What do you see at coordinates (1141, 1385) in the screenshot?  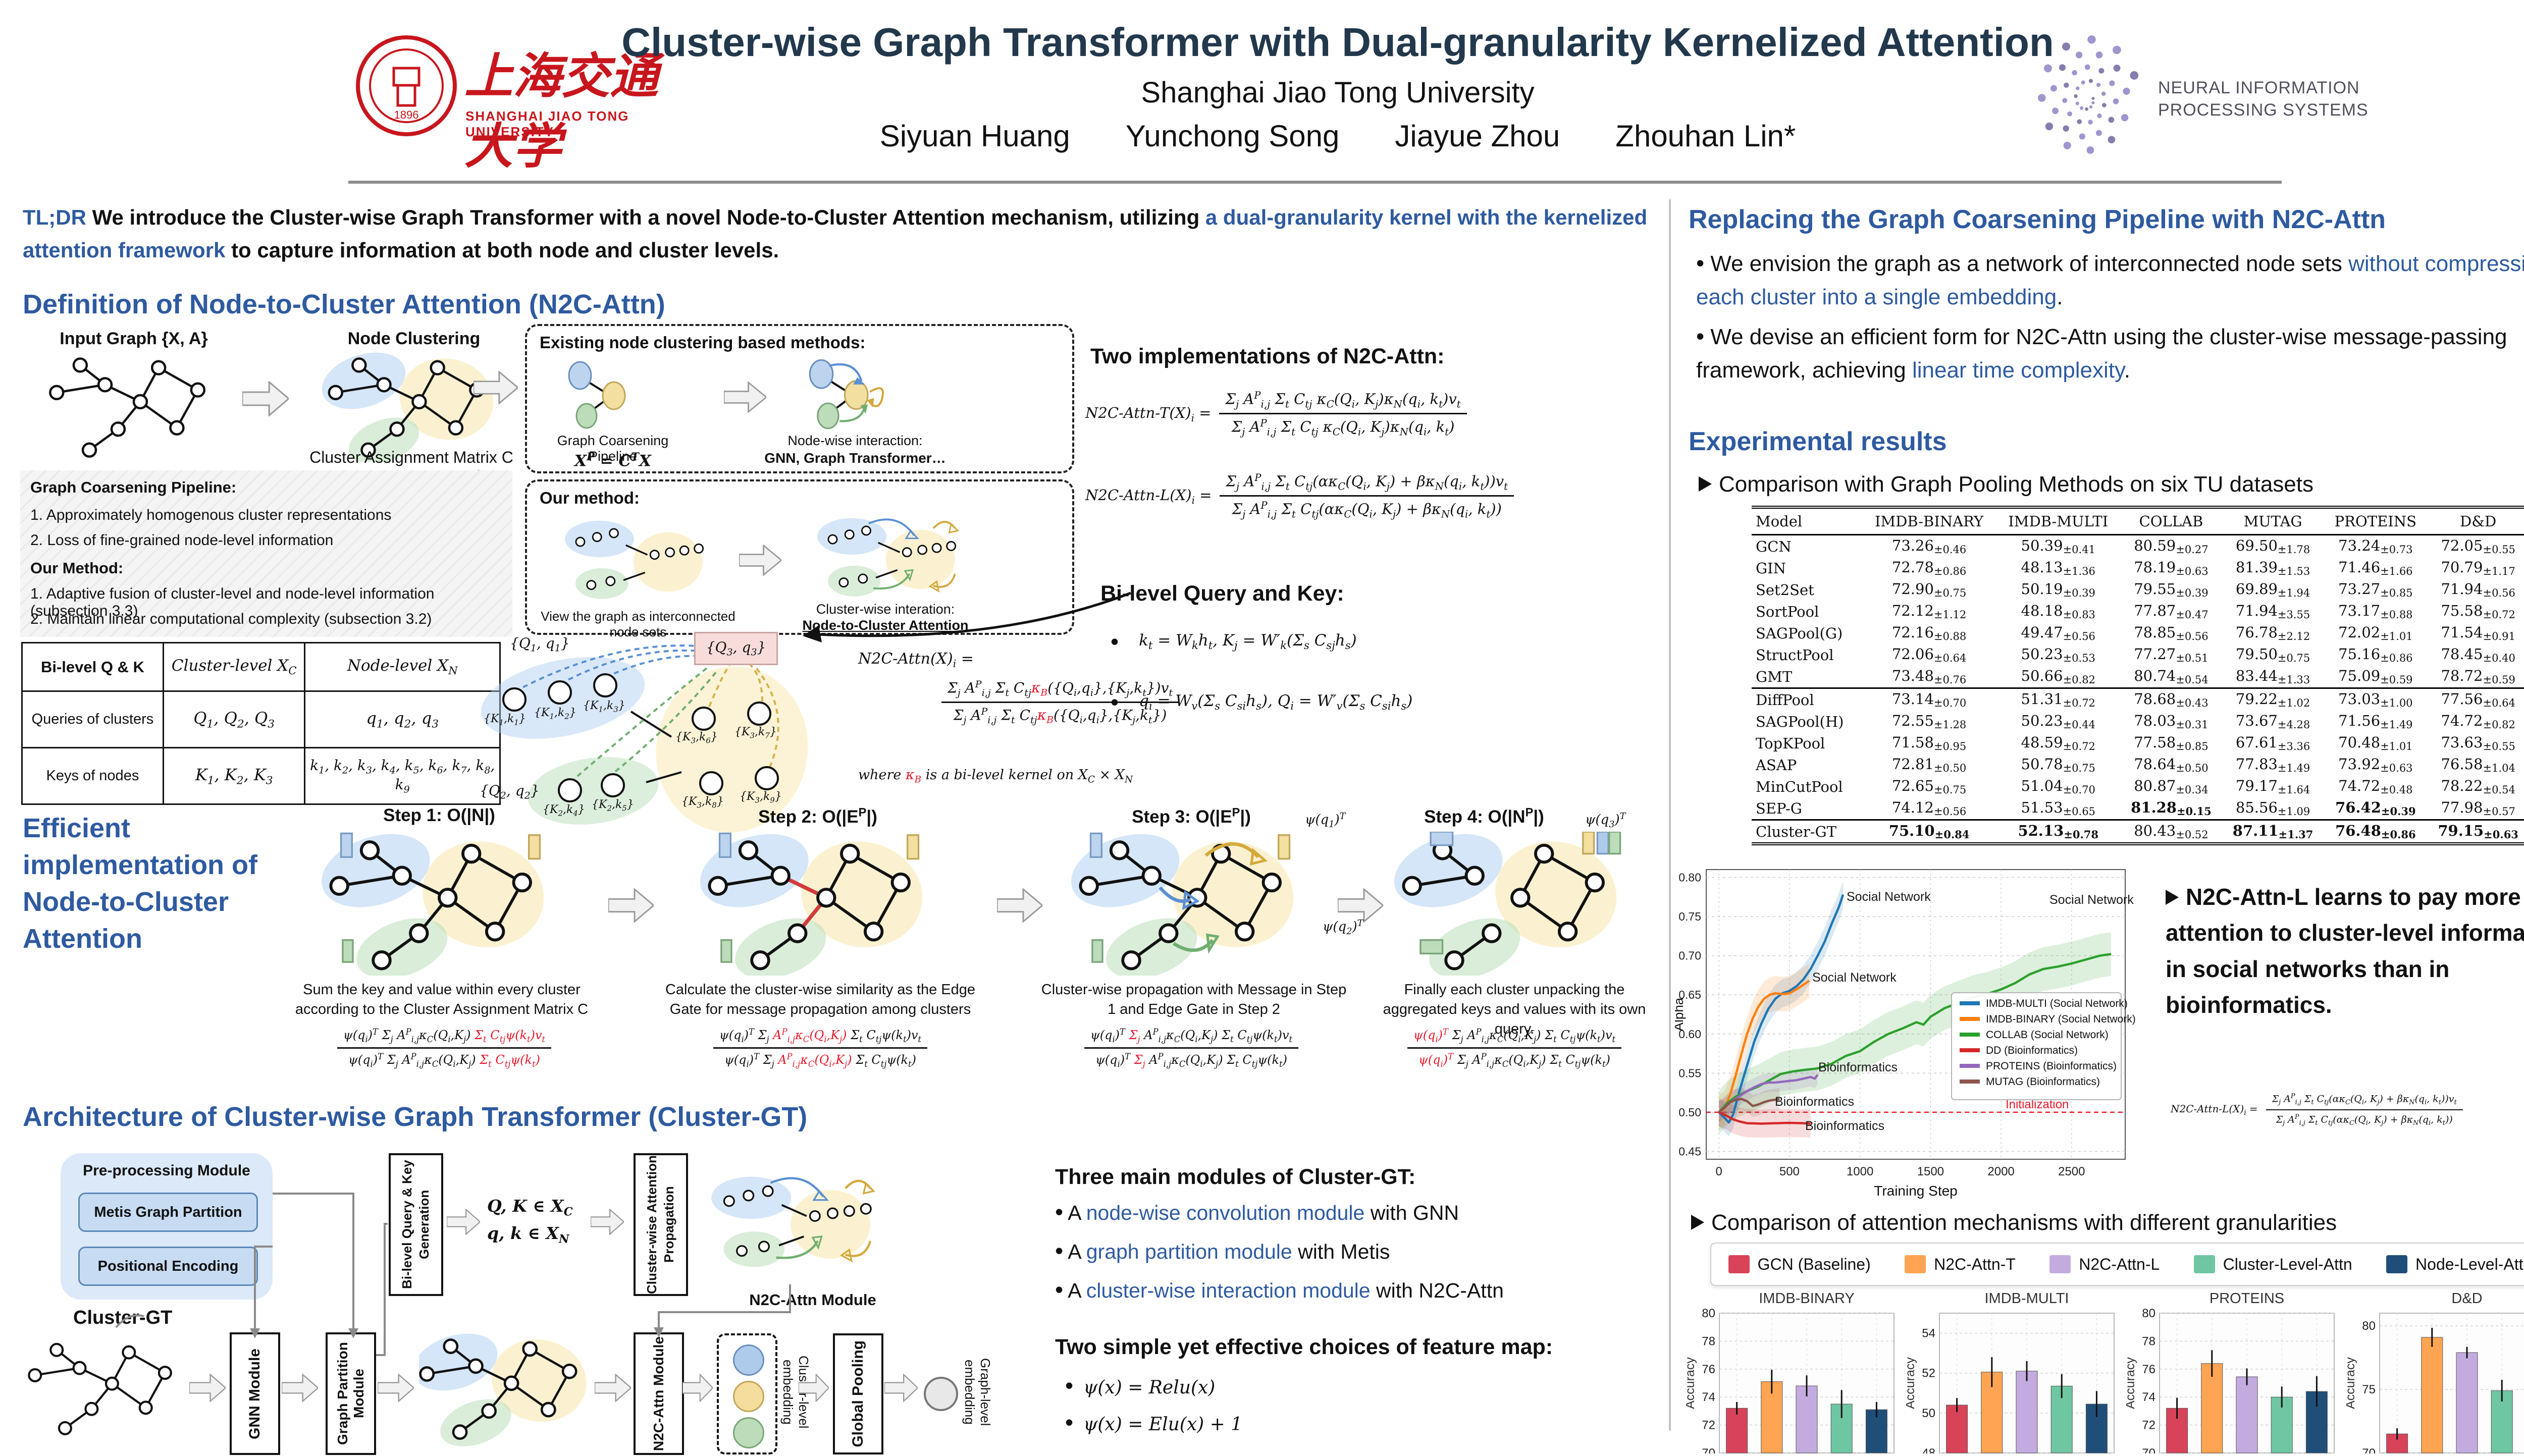 I see `featuremap-1: • ψ(x) = Relu(x)` at bounding box center [1141, 1385].